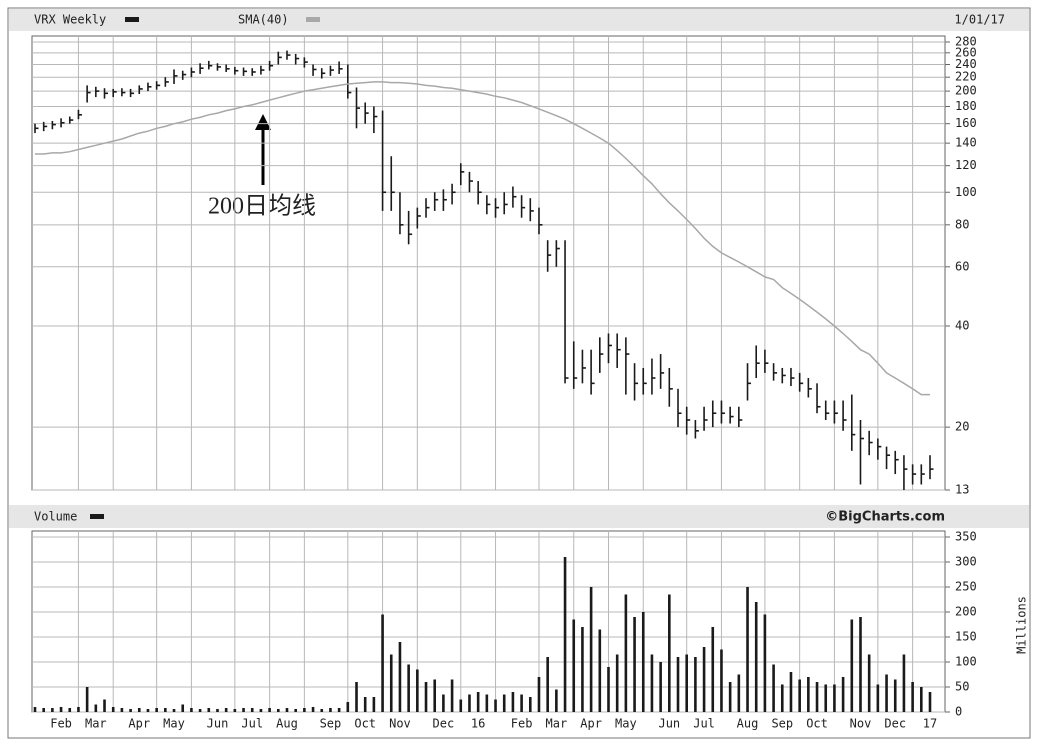 This screenshot has width=1038, height=750. I want to click on y-tick-label: 120, so click(966, 165).